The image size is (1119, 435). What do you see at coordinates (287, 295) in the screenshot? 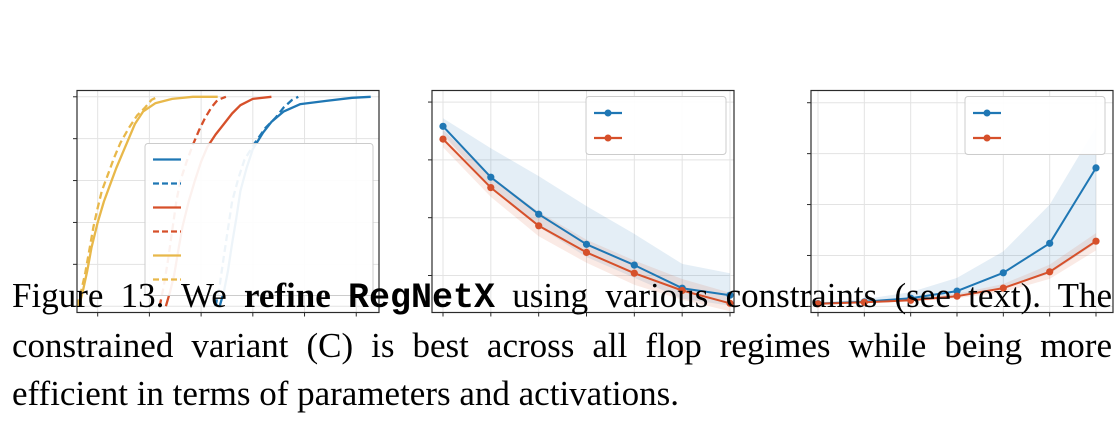
I see `caption-bold-word: refine` at bounding box center [287, 295].